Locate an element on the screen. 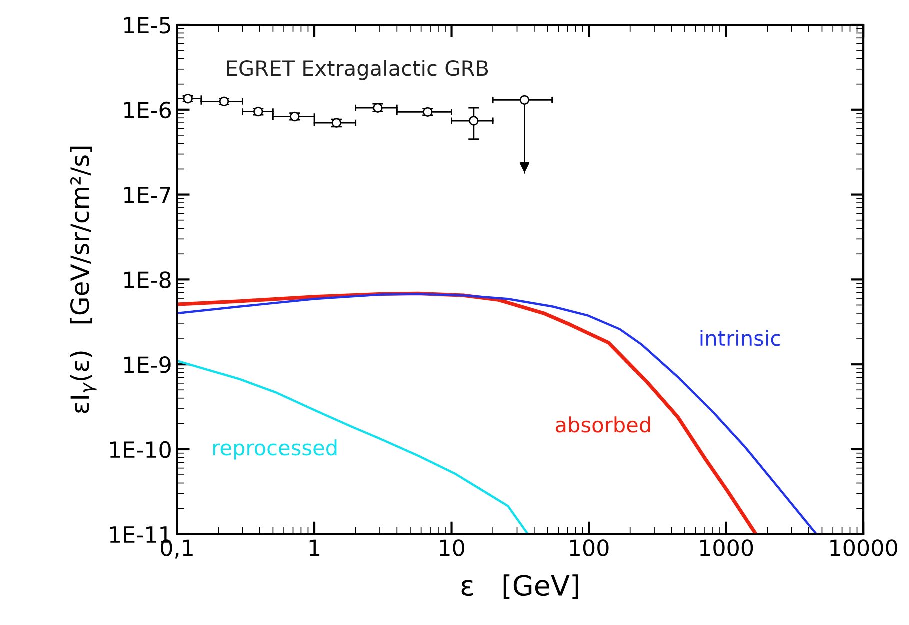 The height and width of the screenshot is (625, 909). series-label: absorbed is located at coordinates (603, 424).